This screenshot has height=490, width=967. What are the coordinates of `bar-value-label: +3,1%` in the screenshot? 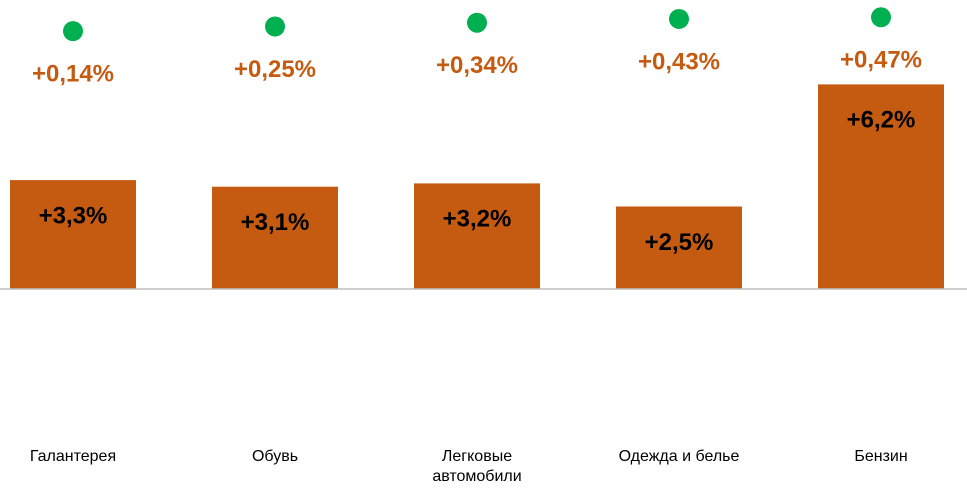 It's located at (275, 222).